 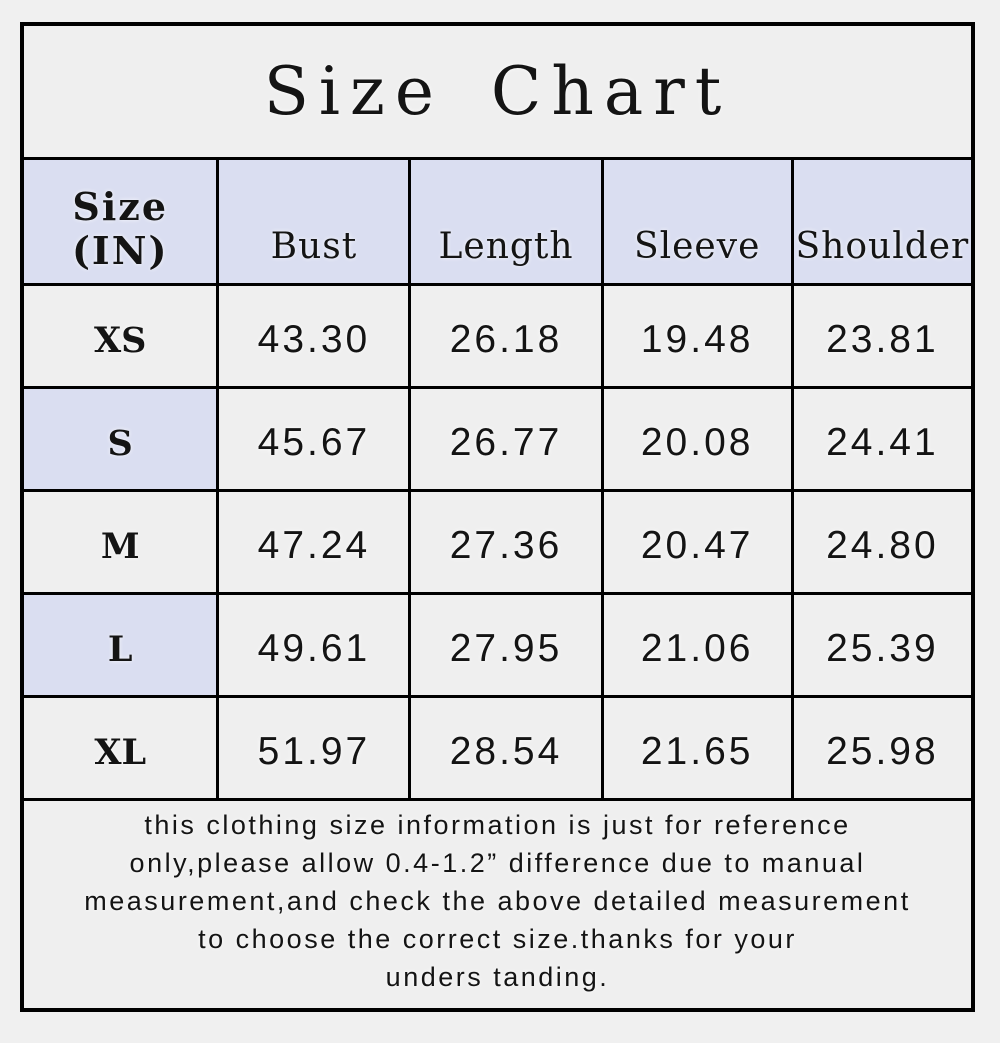 What do you see at coordinates (120, 250) in the screenshot?
I see `size-header-line2: (IN)` at bounding box center [120, 250].